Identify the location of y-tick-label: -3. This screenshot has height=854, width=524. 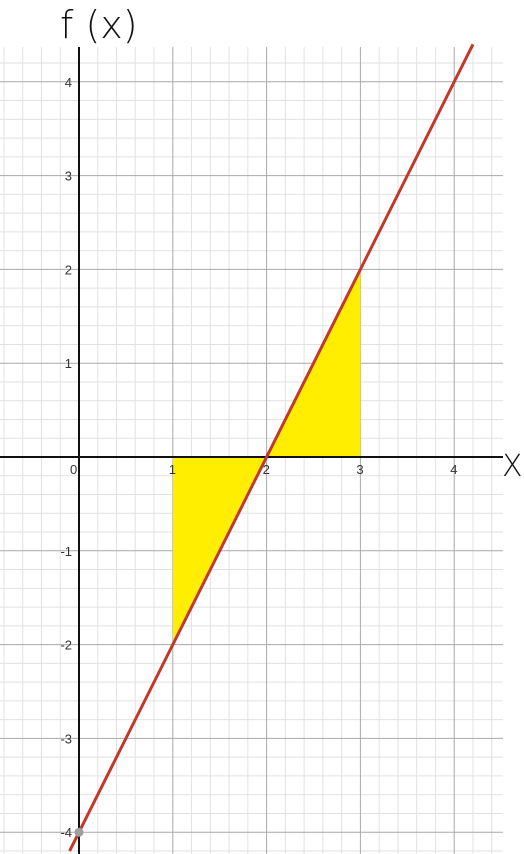
(66, 738).